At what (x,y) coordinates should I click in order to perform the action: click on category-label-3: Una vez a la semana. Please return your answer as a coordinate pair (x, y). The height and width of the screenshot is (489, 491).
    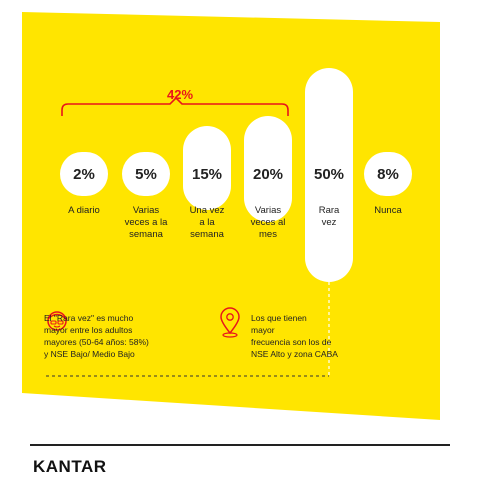
    Looking at the image, I should click on (207, 222).